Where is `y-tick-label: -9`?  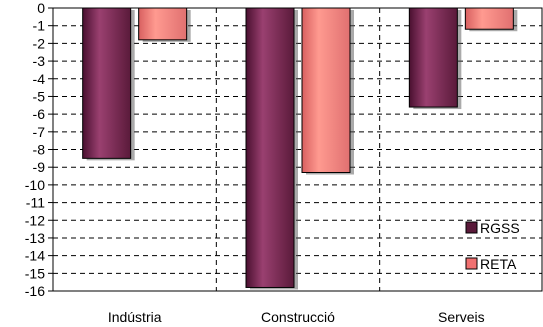 y-tick-label: -9 is located at coordinates (39, 167).